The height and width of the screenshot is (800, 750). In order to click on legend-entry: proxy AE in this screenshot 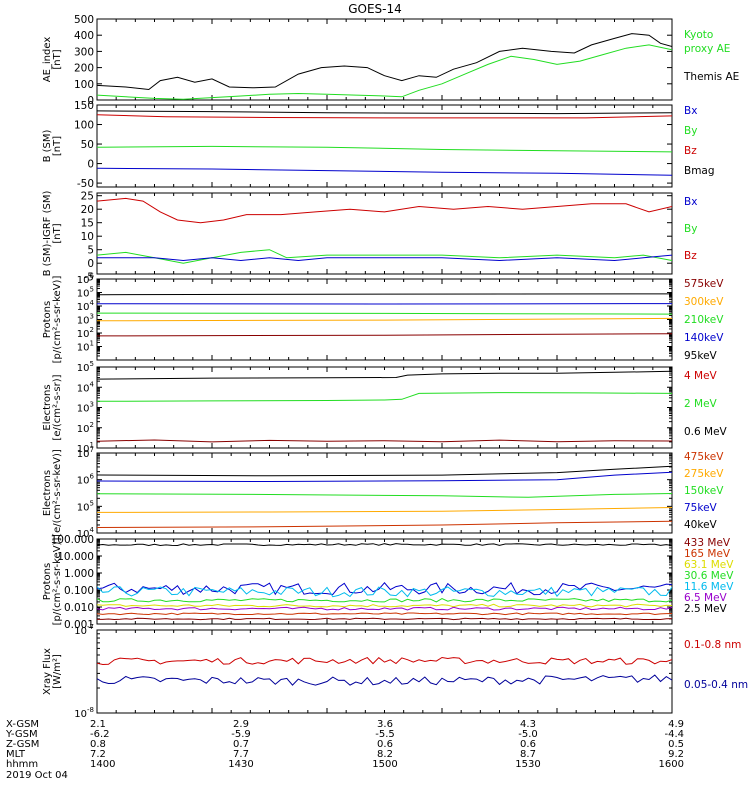, I will do `click(707, 49)`.